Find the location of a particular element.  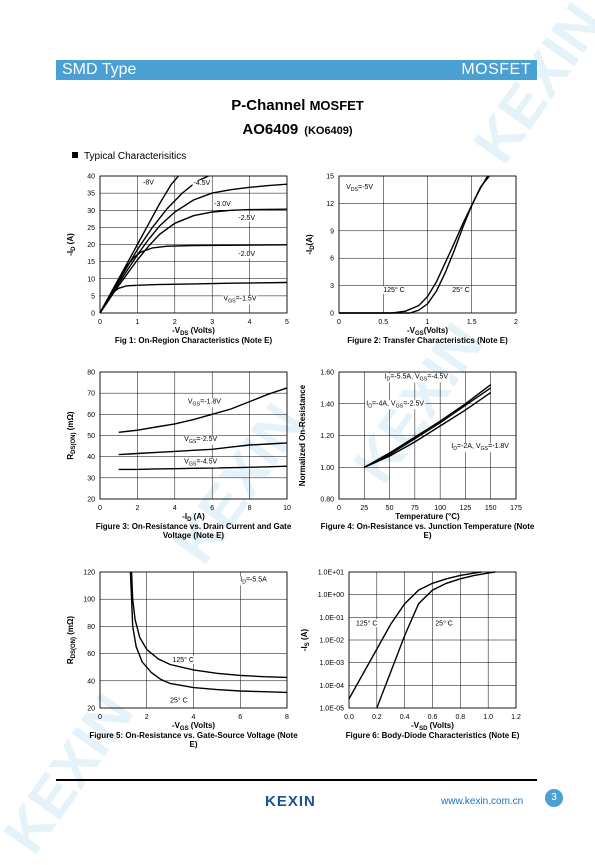

y-tick-label: 9 is located at coordinates (332, 231).